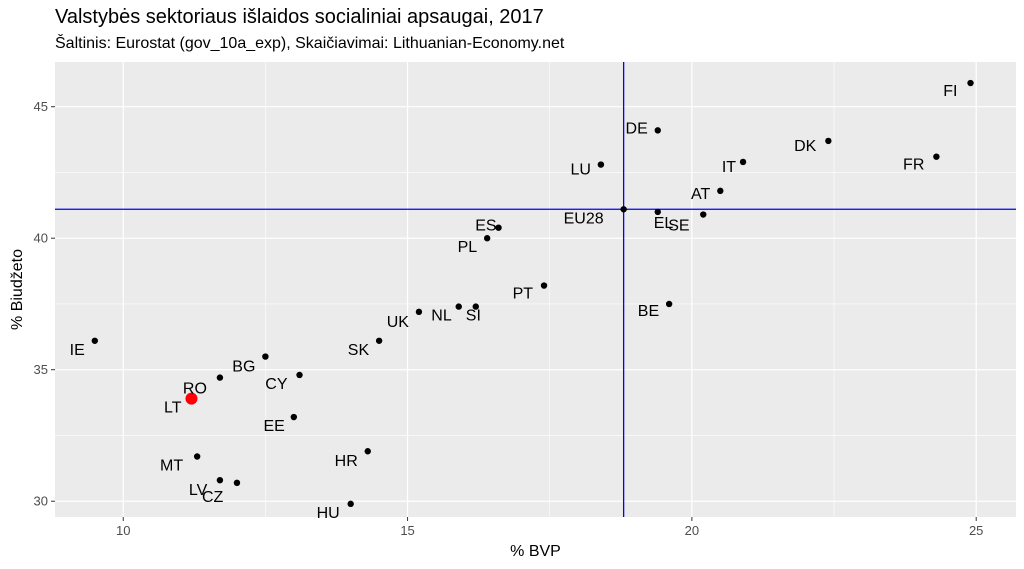 Image resolution: width=1024 pixels, height=569 pixels. What do you see at coordinates (913, 165) in the screenshot?
I see `point-label-fr: FR` at bounding box center [913, 165].